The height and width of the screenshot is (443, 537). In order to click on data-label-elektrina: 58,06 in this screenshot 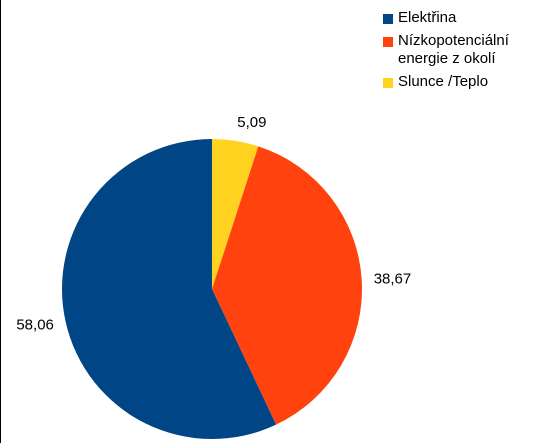, I will do `click(35, 324)`.